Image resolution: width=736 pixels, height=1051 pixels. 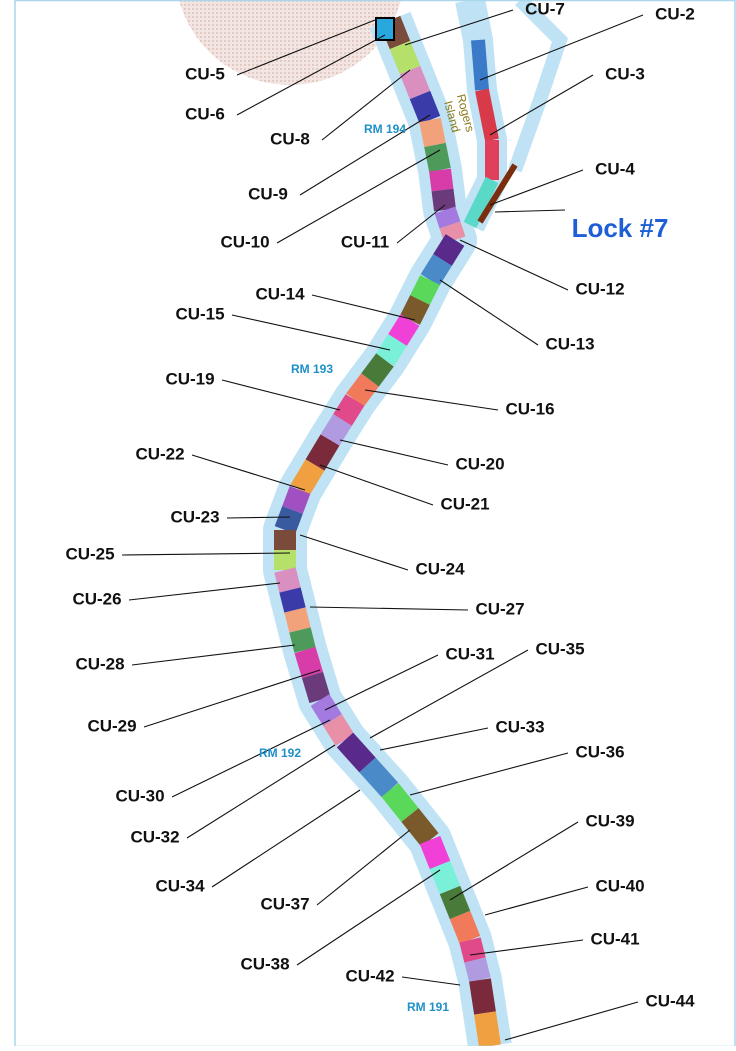 I want to click on unit-label: CU-38, so click(x=264, y=963).